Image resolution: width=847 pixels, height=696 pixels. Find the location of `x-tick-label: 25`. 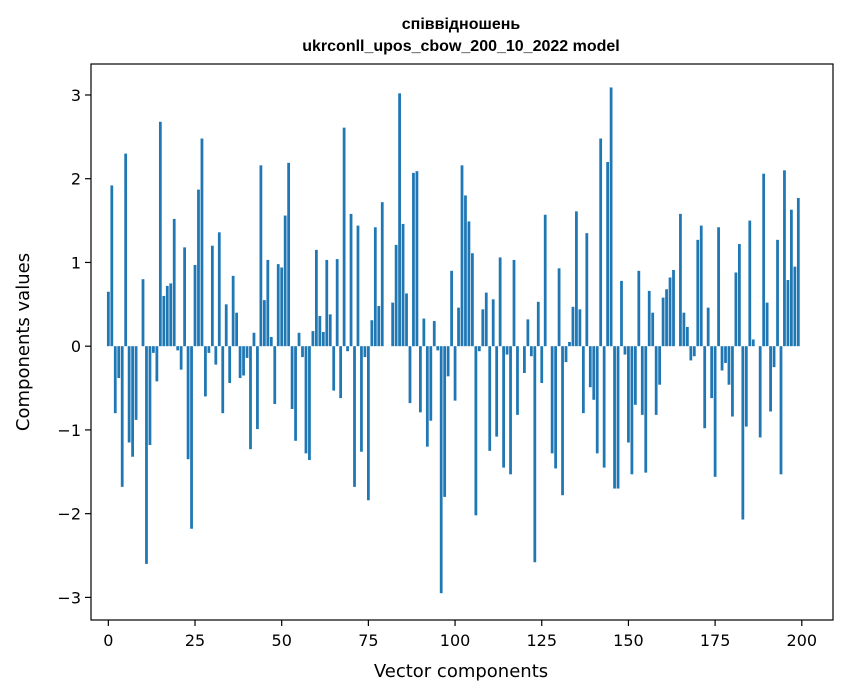

x-tick-label: 25 is located at coordinates (195, 640).